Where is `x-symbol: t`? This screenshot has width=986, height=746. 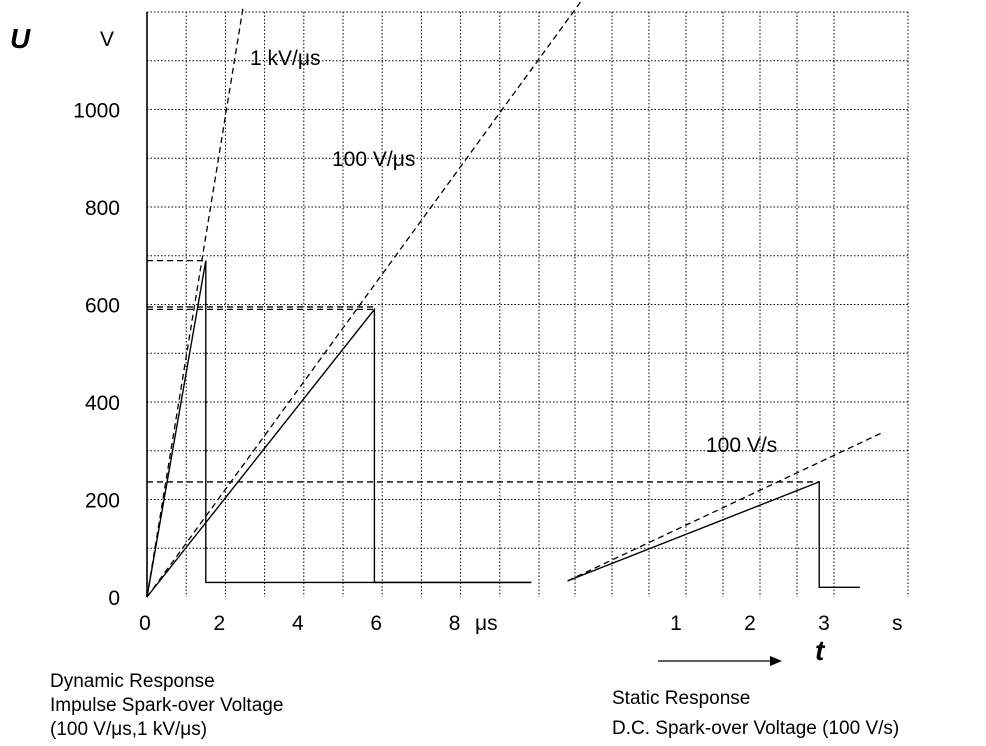
x-symbol: t is located at coordinates (820, 650).